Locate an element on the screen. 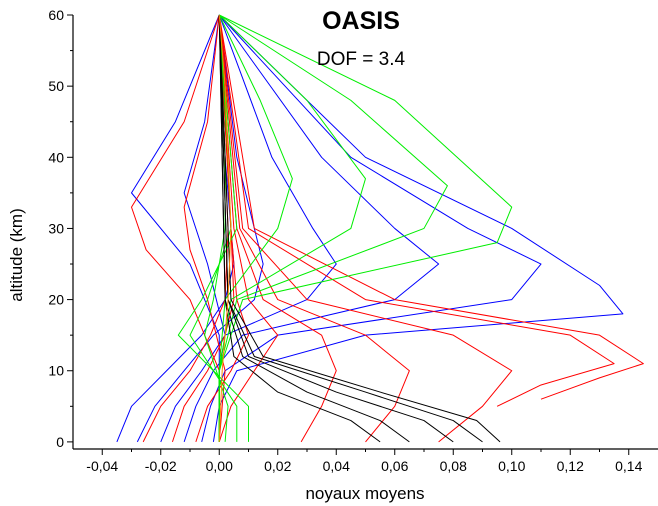  x-tick-label: 0,12 is located at coordinates (570, 466).